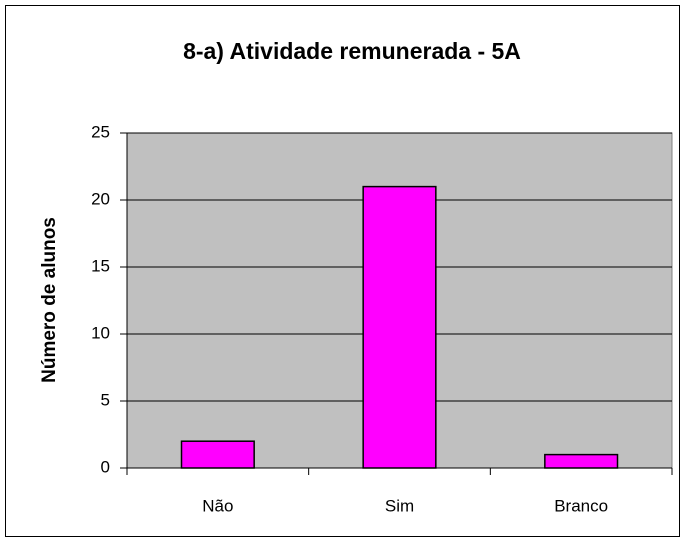  I want to click on y-axis-label: Número de alunos, so click(49, 300).